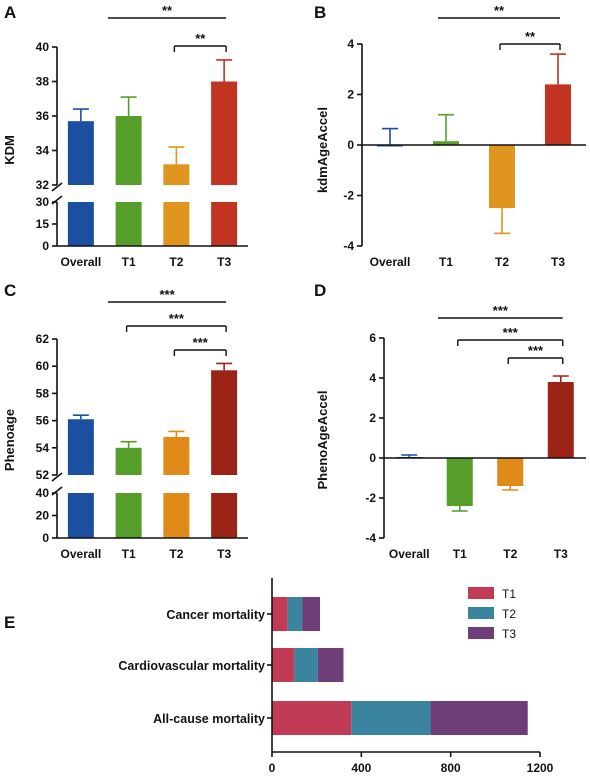  I want to click on legend-label-t3: T3, so click(509, 634).